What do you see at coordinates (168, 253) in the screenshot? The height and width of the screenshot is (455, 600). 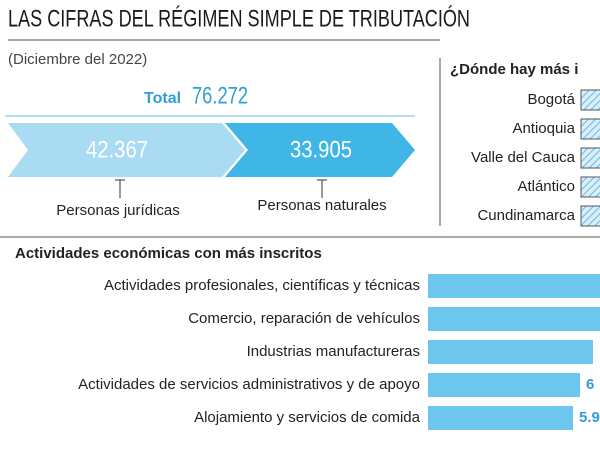 I see `activities-title: Actividades económicas con más inscritos` at bounding box center [168, 253].